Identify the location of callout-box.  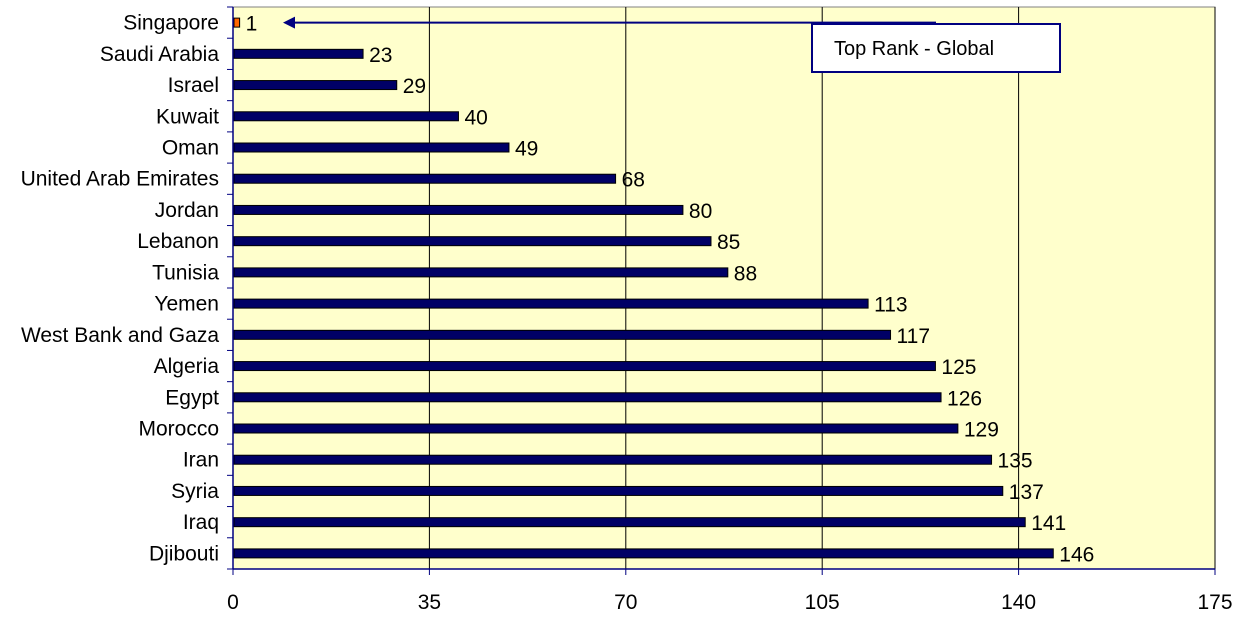
(936, 48).